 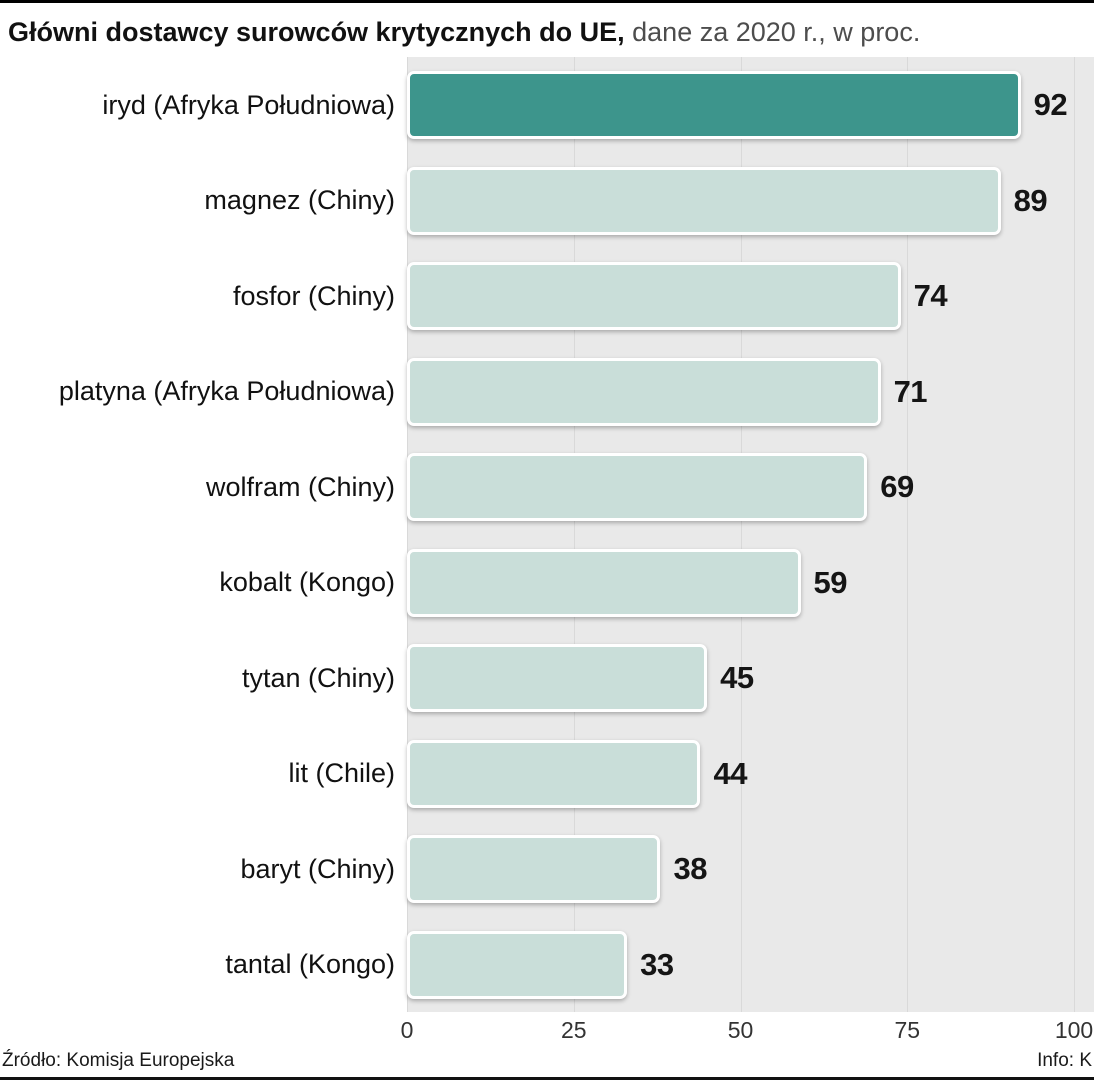 I want to click on category-label: lit (Chile), so click(x=341, y=773).